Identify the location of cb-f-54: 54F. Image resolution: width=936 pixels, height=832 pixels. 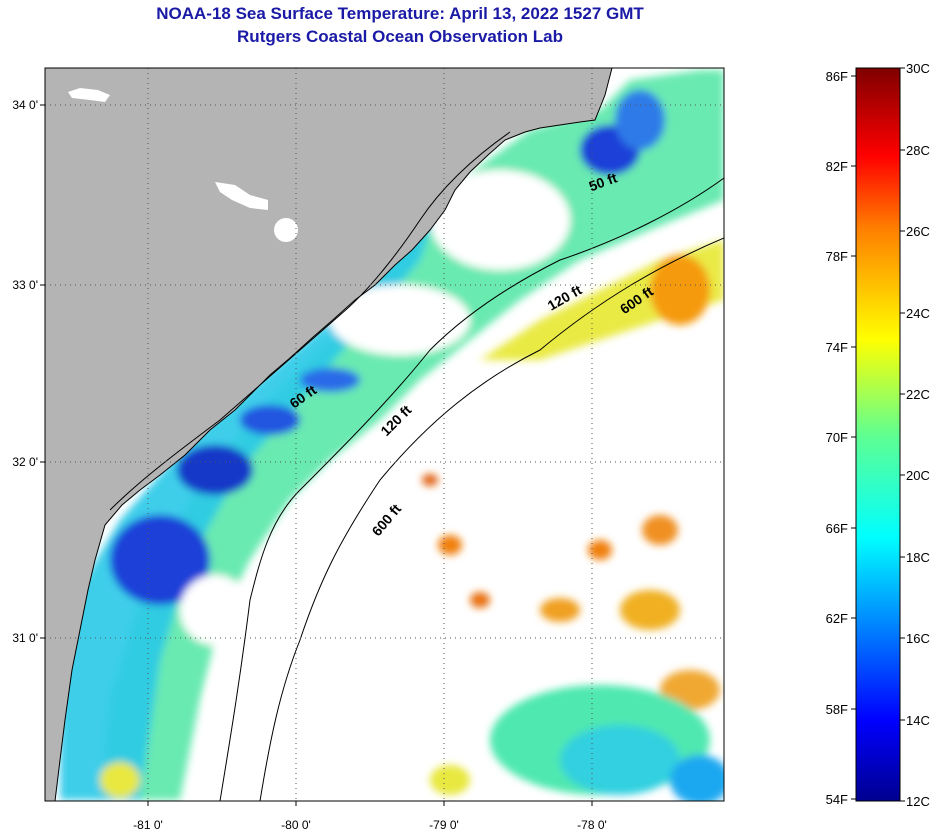
(837, 799).